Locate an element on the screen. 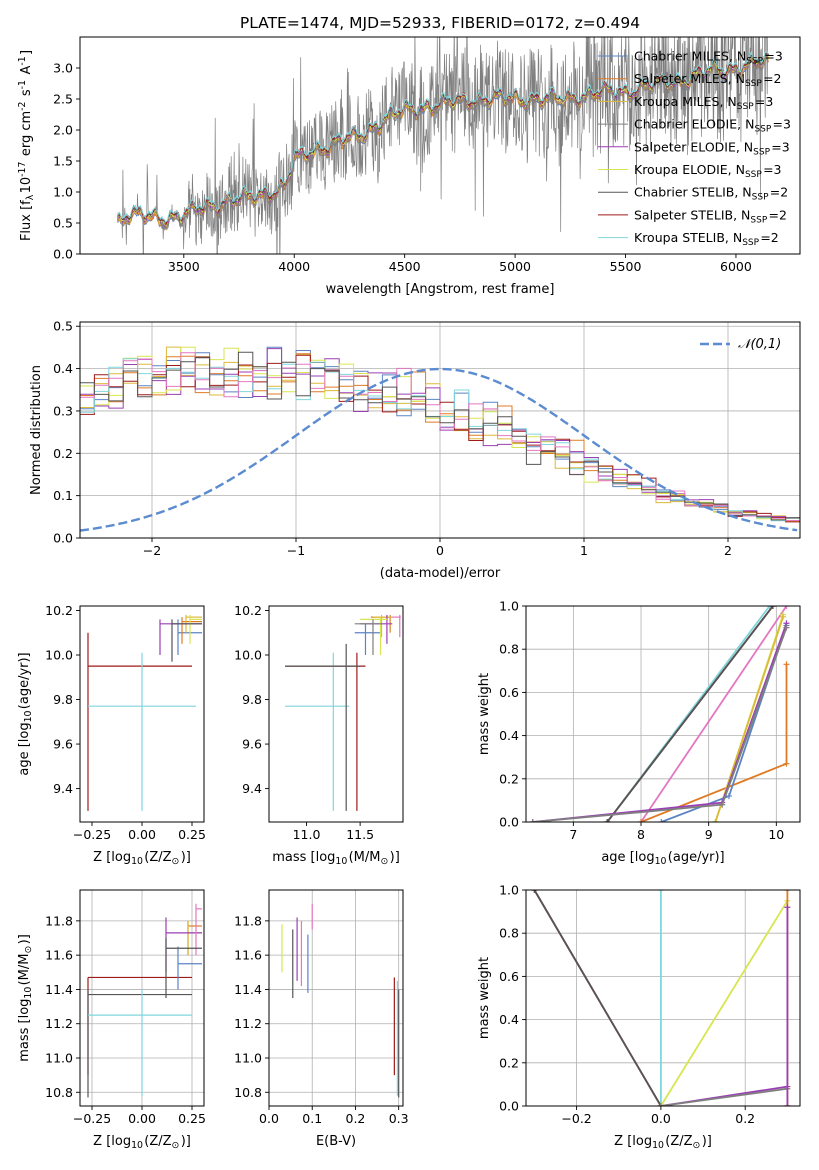 This screenshot has height=1170, width=819. x-tick-label: 8 is located at coordinates (641, 834).